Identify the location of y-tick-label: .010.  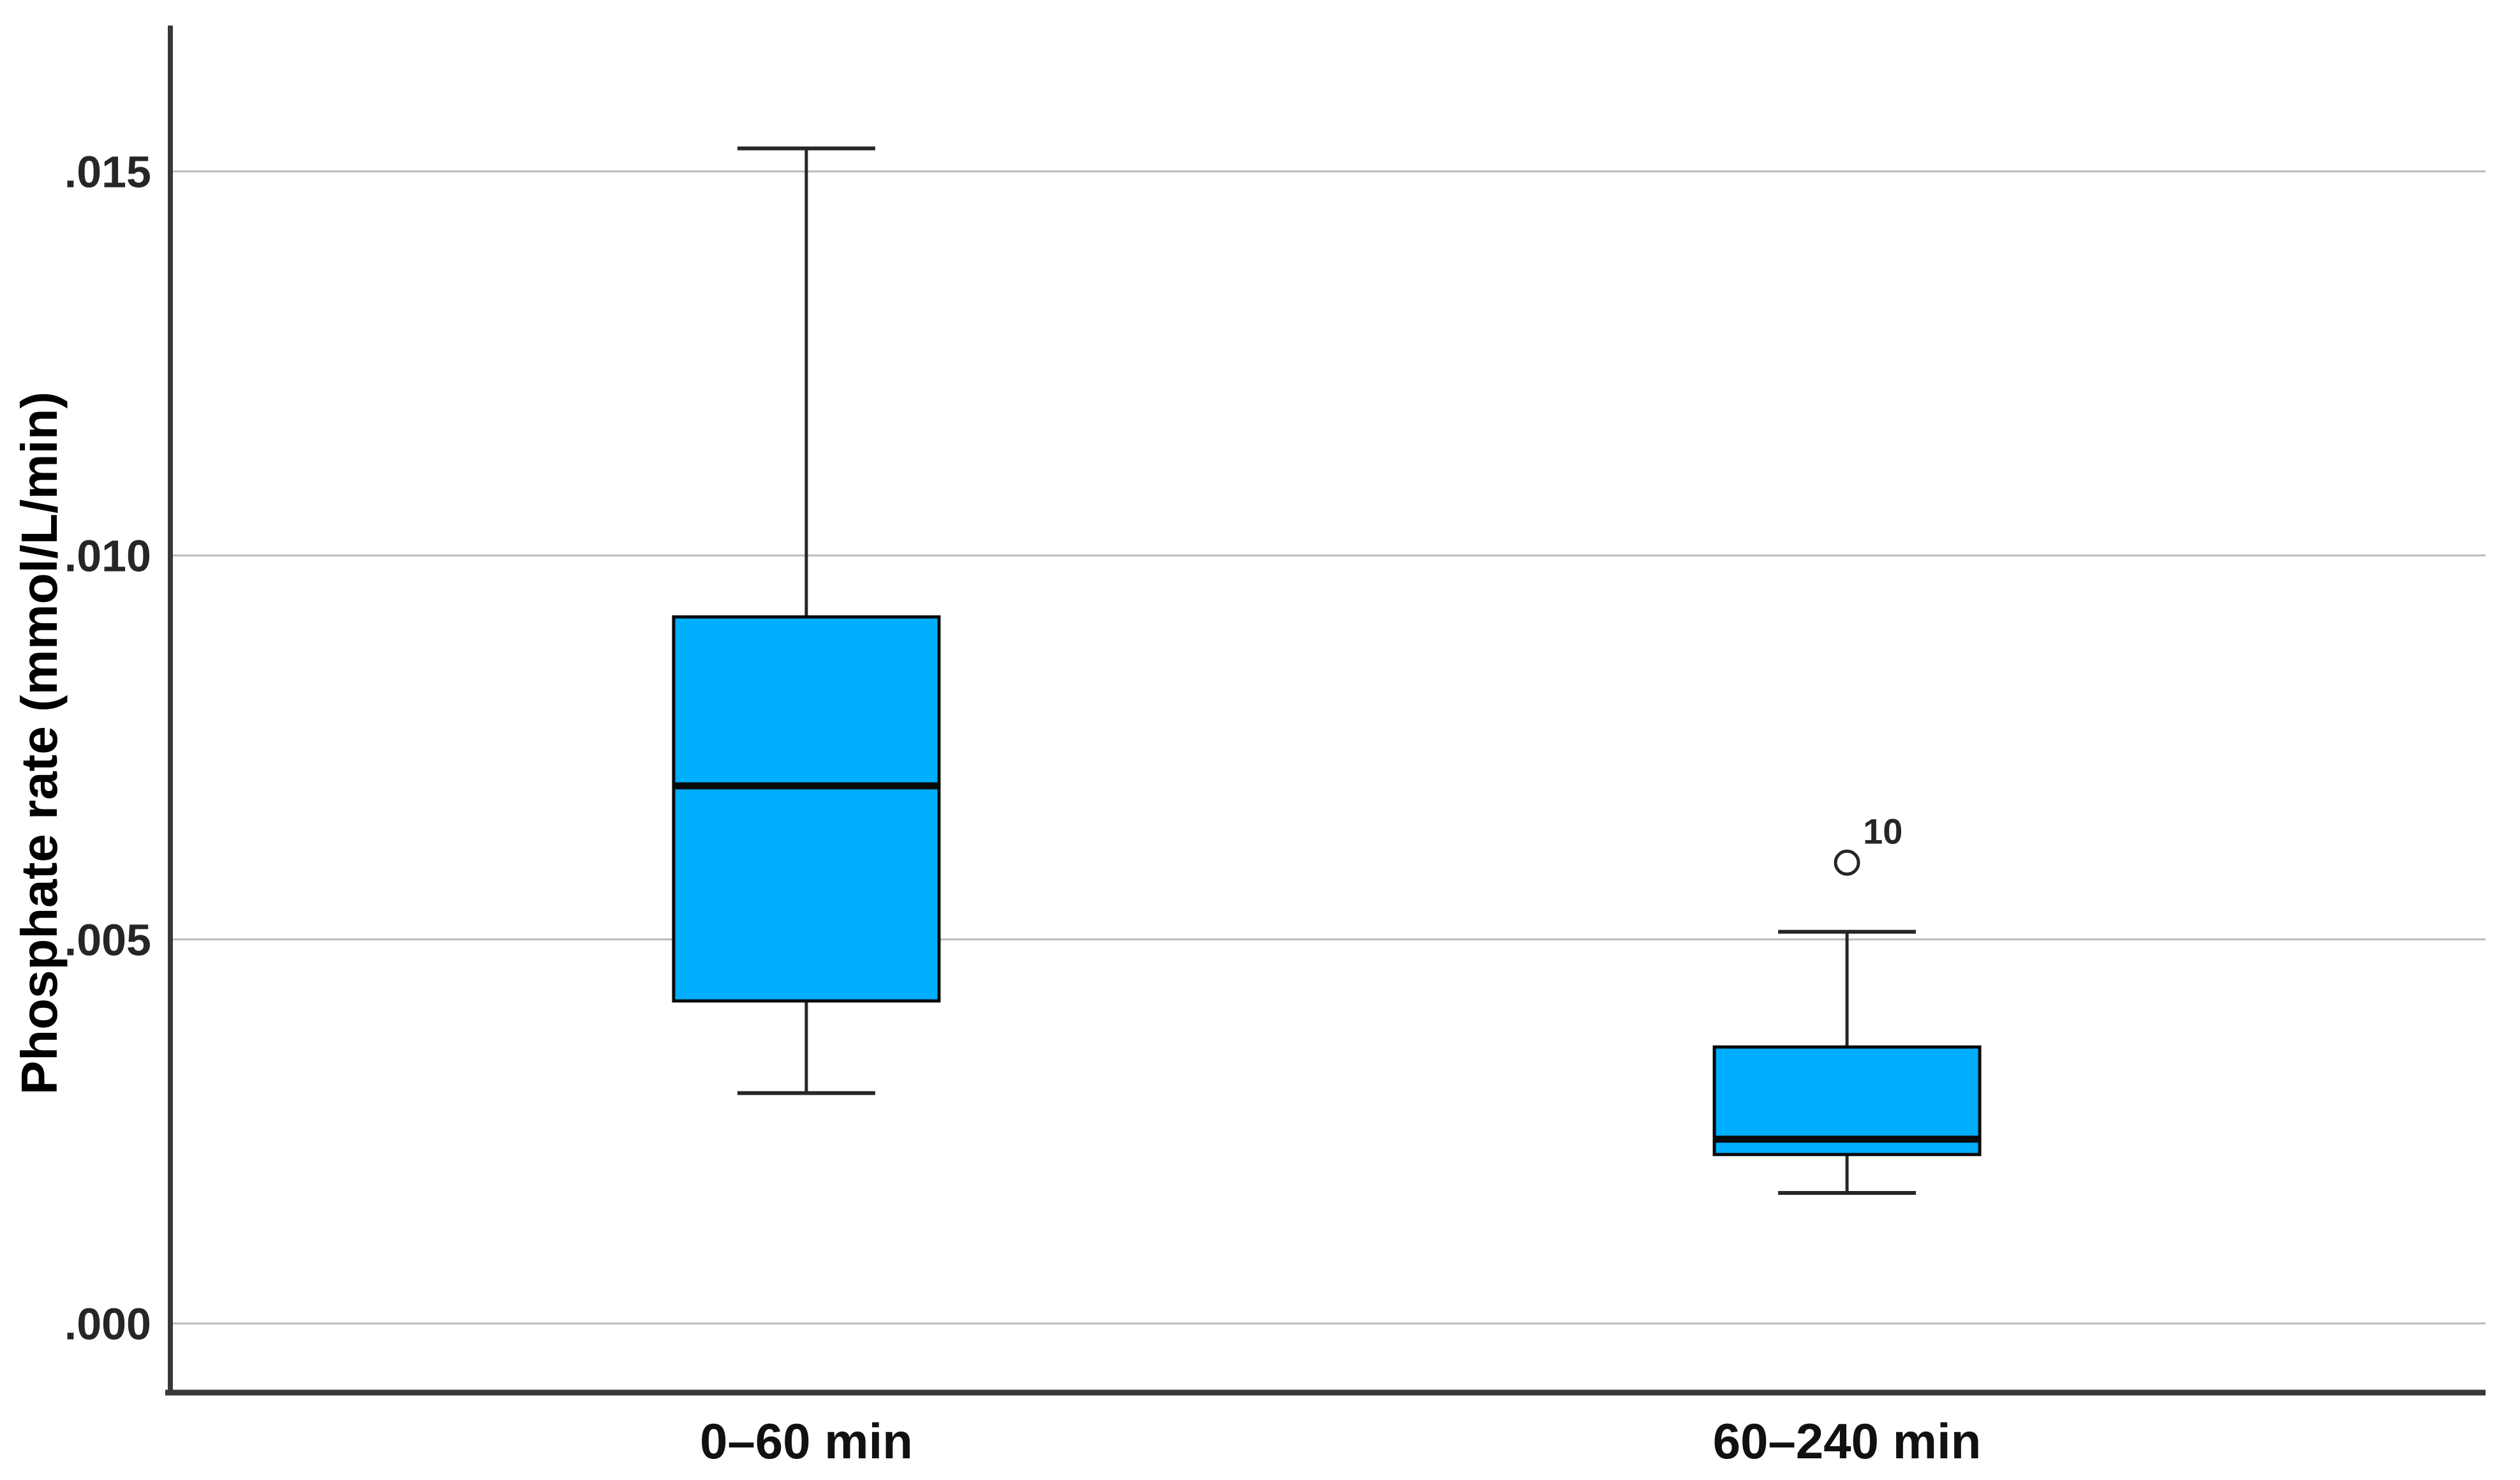
(107, 556).